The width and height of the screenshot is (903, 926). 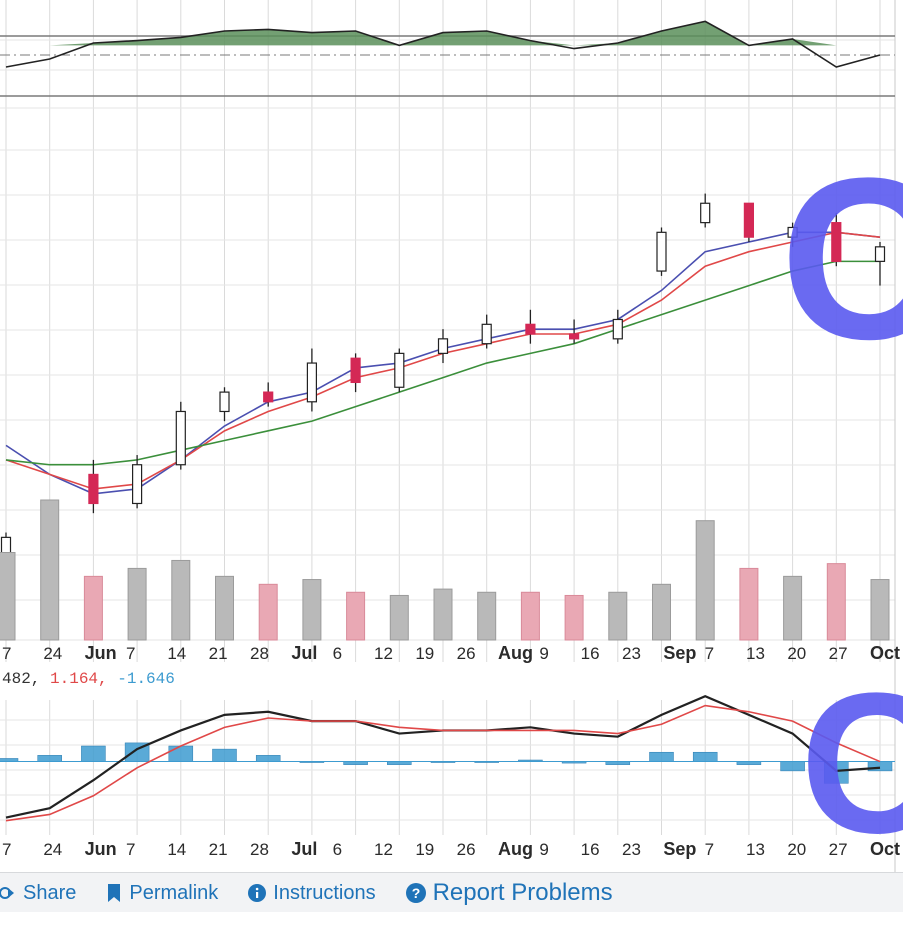 I want to click on x-axis-upper-tick-label: Jul, so click(x=304, y=653).